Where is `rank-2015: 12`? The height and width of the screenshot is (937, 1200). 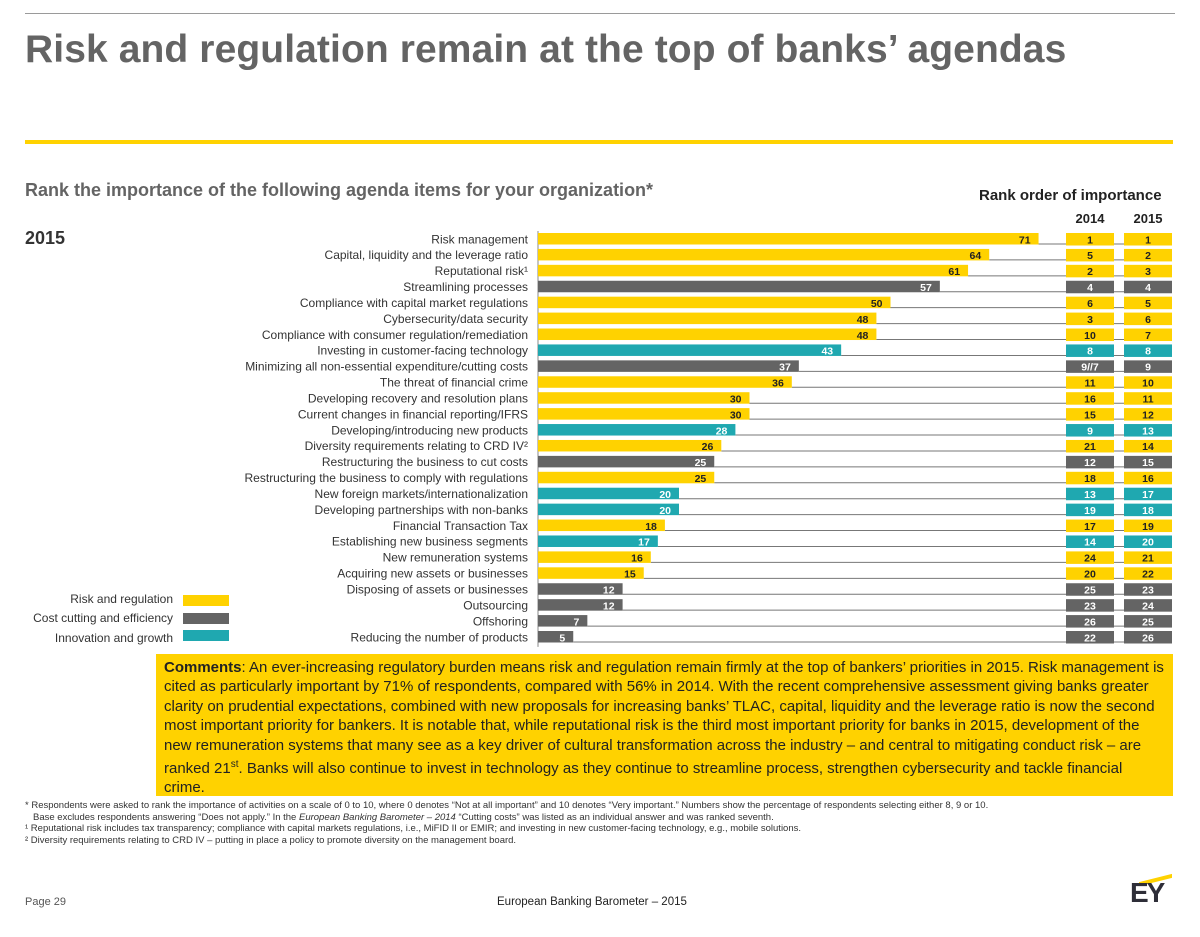
rank-2015: 12 is located at coordinates (1148, 415).